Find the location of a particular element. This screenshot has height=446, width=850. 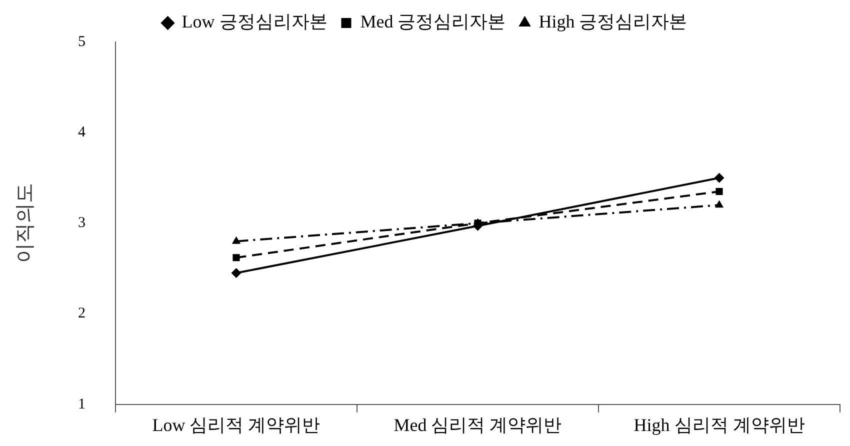

x-tick-label: High 심리적 계약위반 is located at coordinates (719, 424).